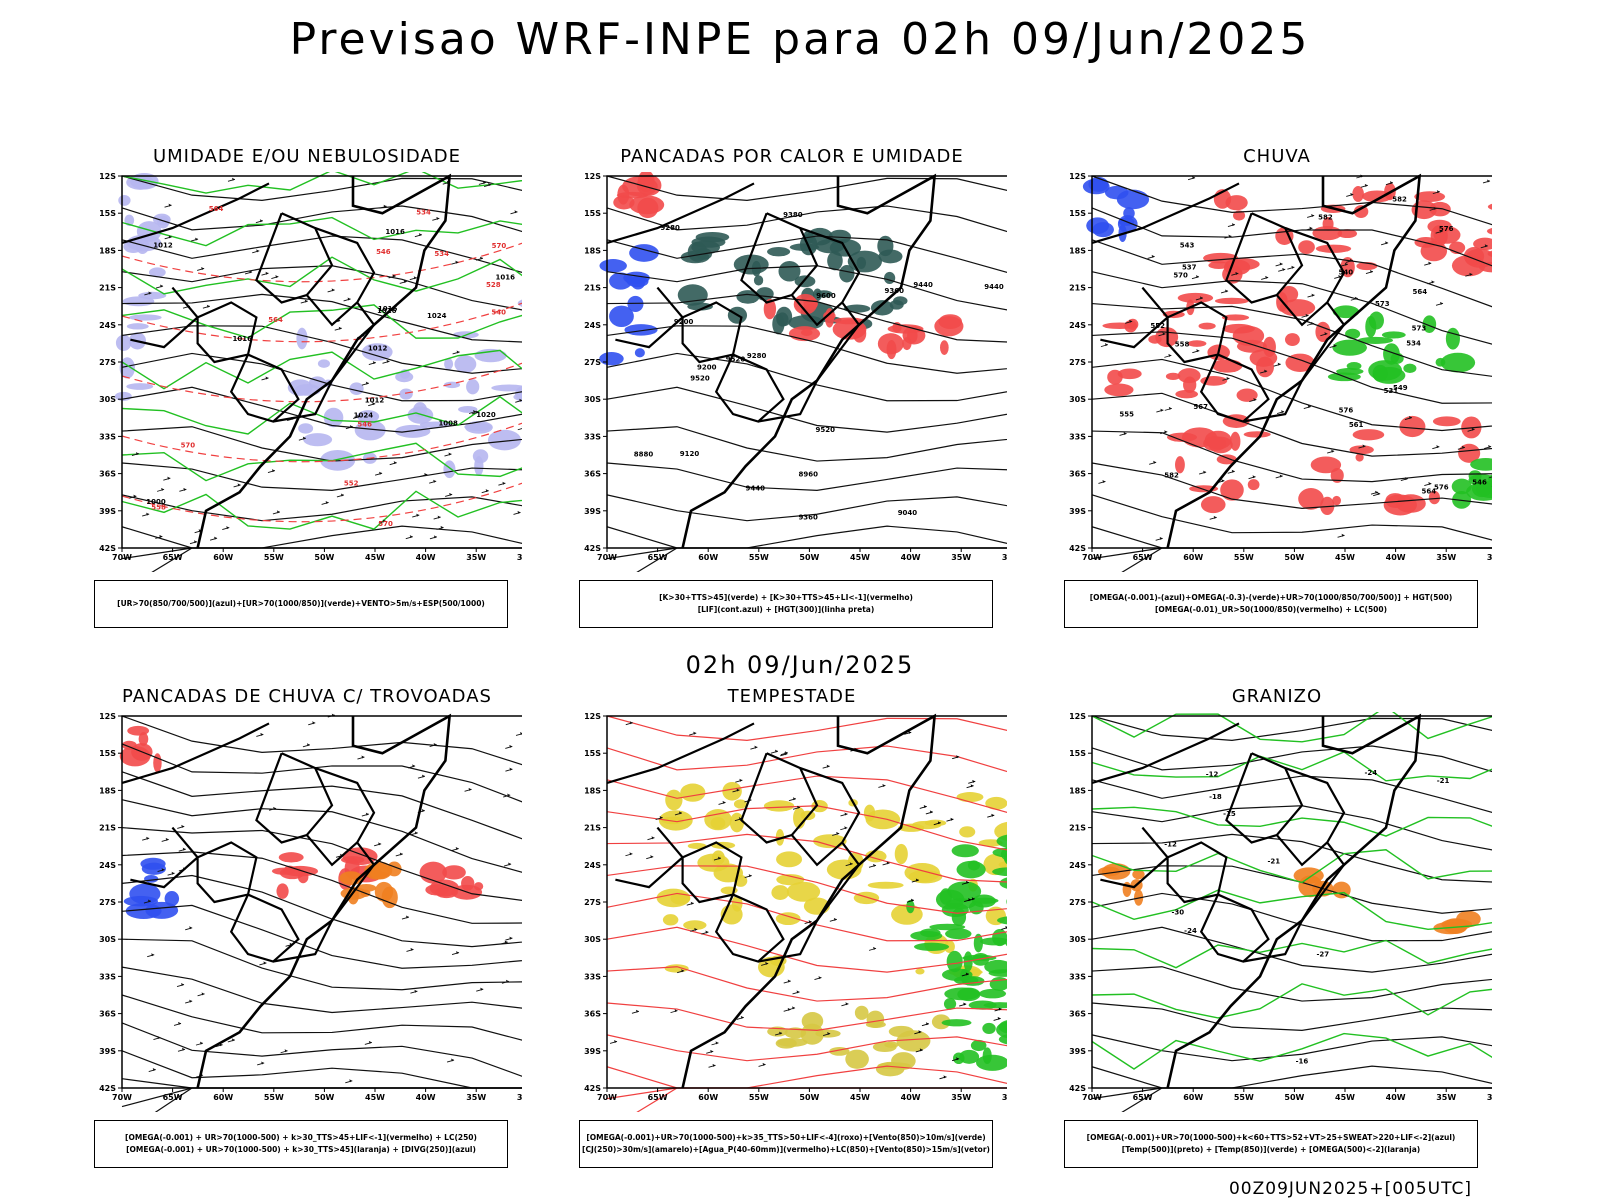  Describe the element at coordinates (437, 316) in the screenshot. I see `contour-label: 1024` at that location.